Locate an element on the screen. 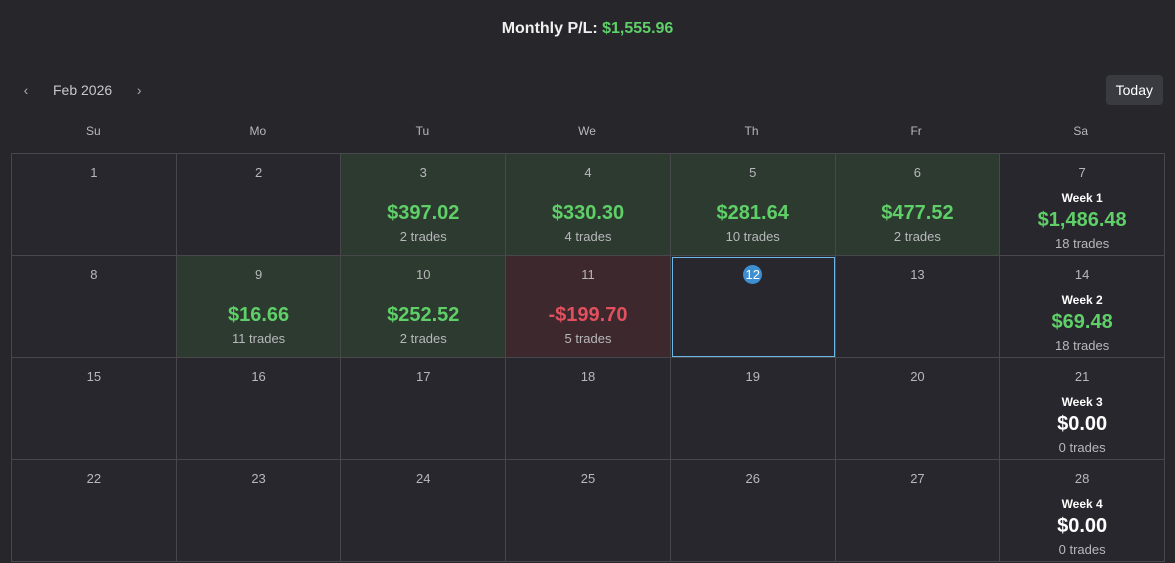  day-number-box: 8 is located at coordinates (94, 275).